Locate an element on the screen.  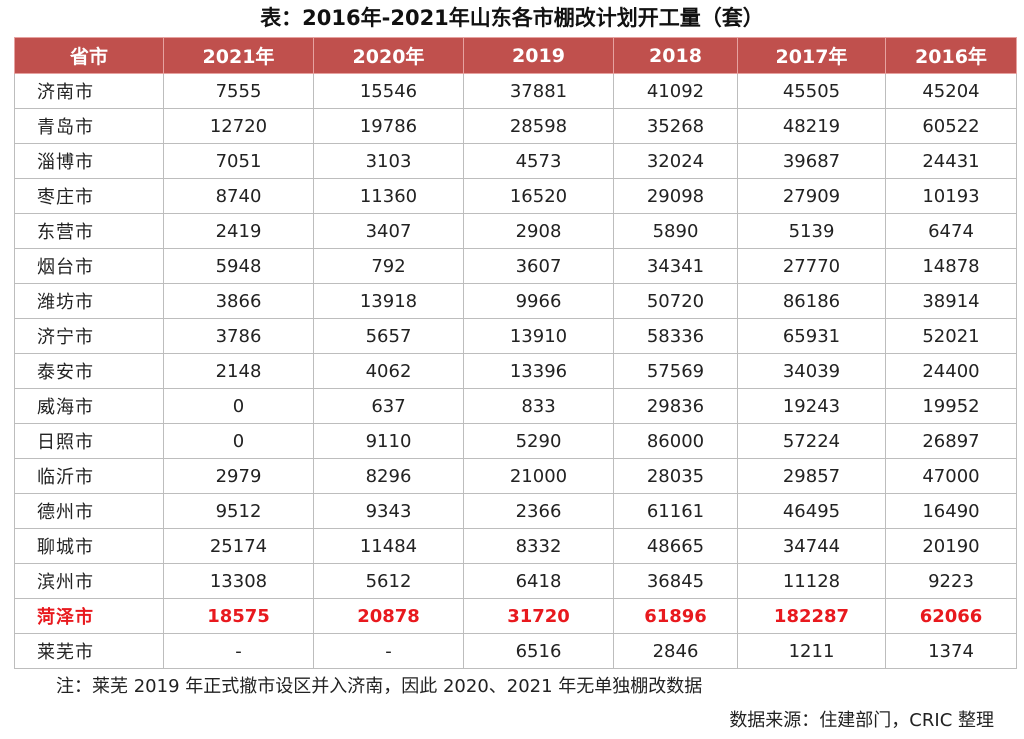
value-2016-cell: 38914 is located at coordinates (951, 301).